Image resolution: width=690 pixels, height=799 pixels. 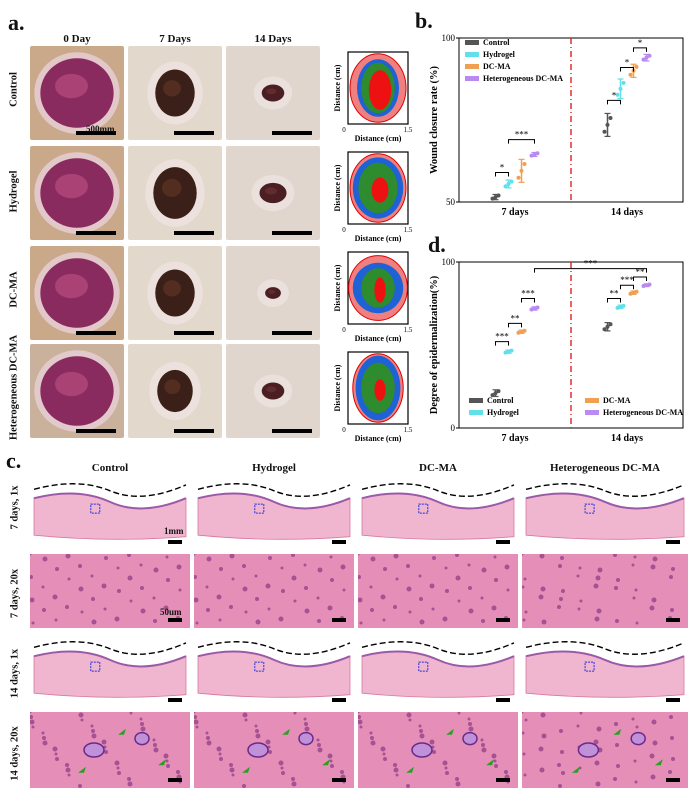 What do you see at coordinates (15, 507) in the screenshot?
I see `histo-row-7d-1x: 7 days, 1x` at bounding box center [15, 507].